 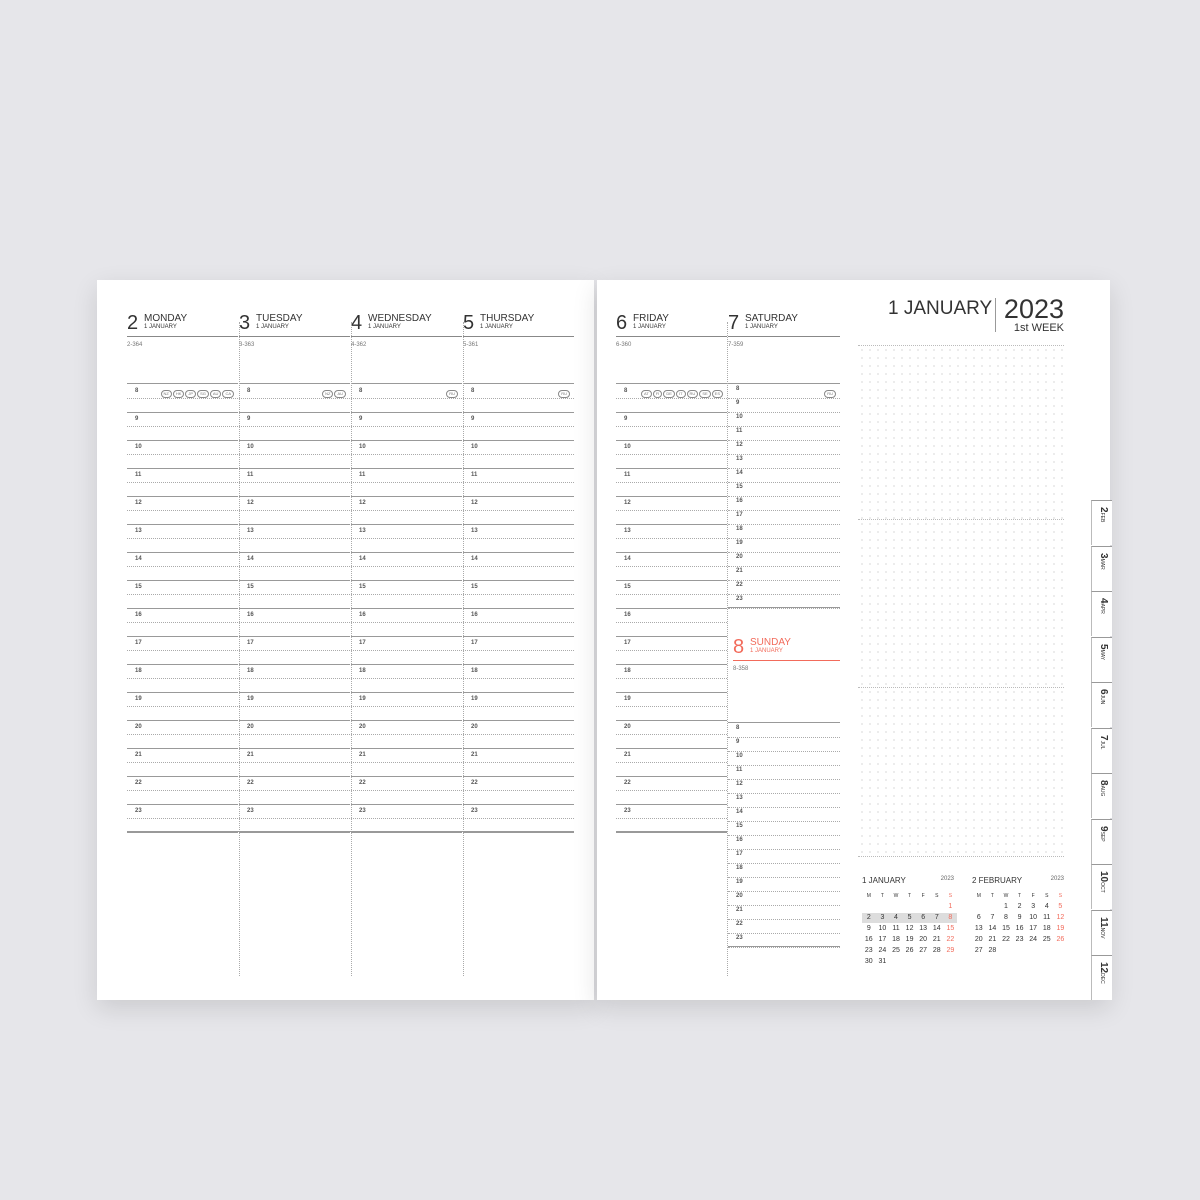 What do you see at coordinates (1101, 795) in the screenshot?
I see `month-tab-aug: 8AUG` at bounding box center [1101, 795].